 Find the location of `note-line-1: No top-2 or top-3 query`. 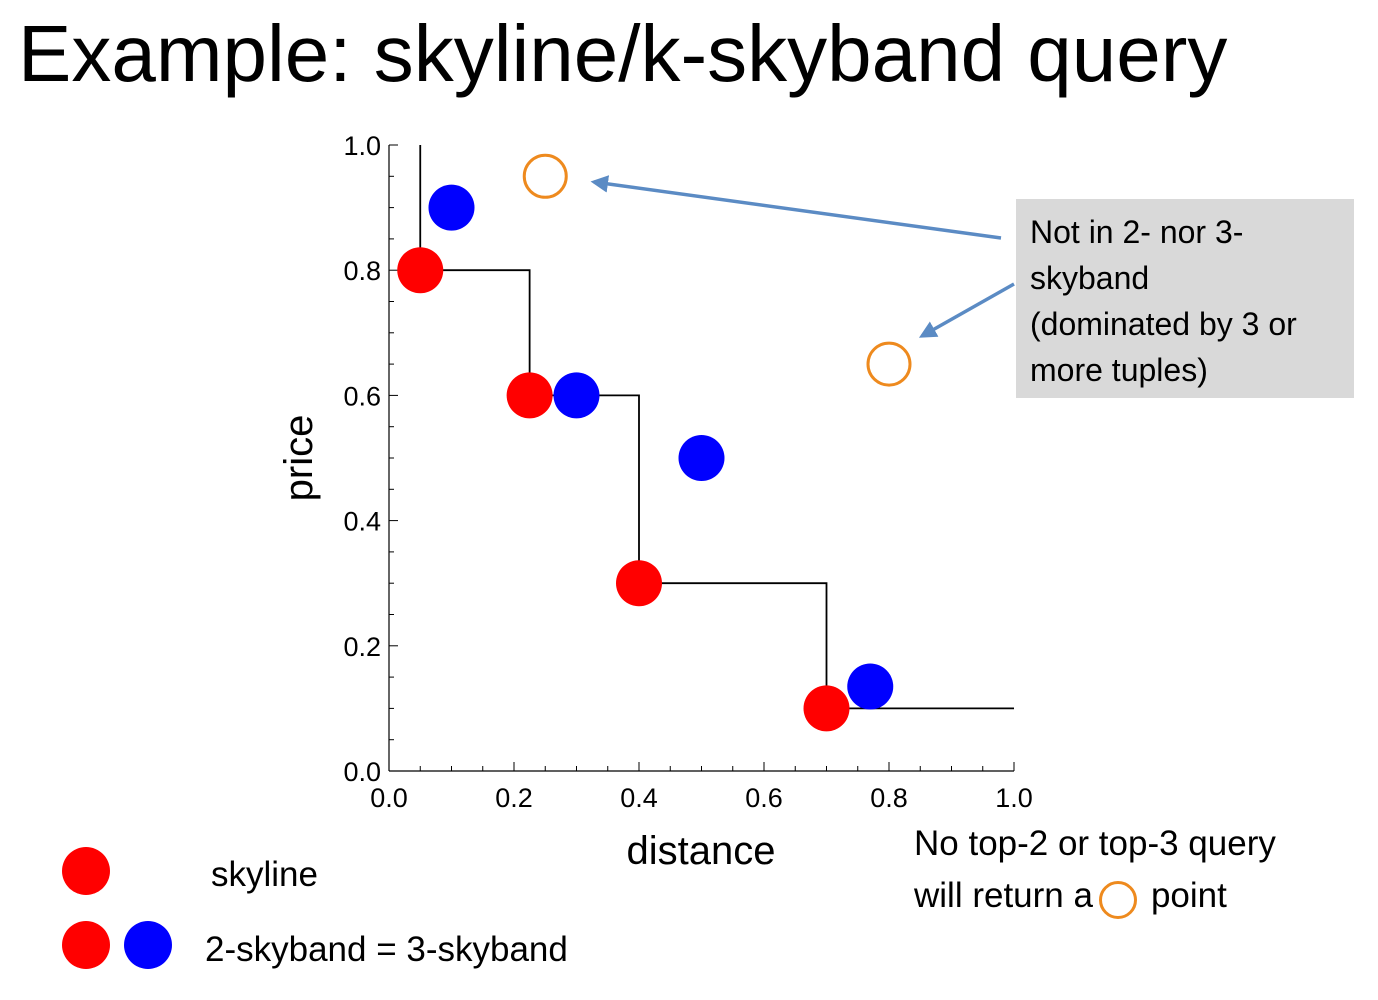

note-line-1: No top-2 or top-3 query is located at coordinates (1095, 843).